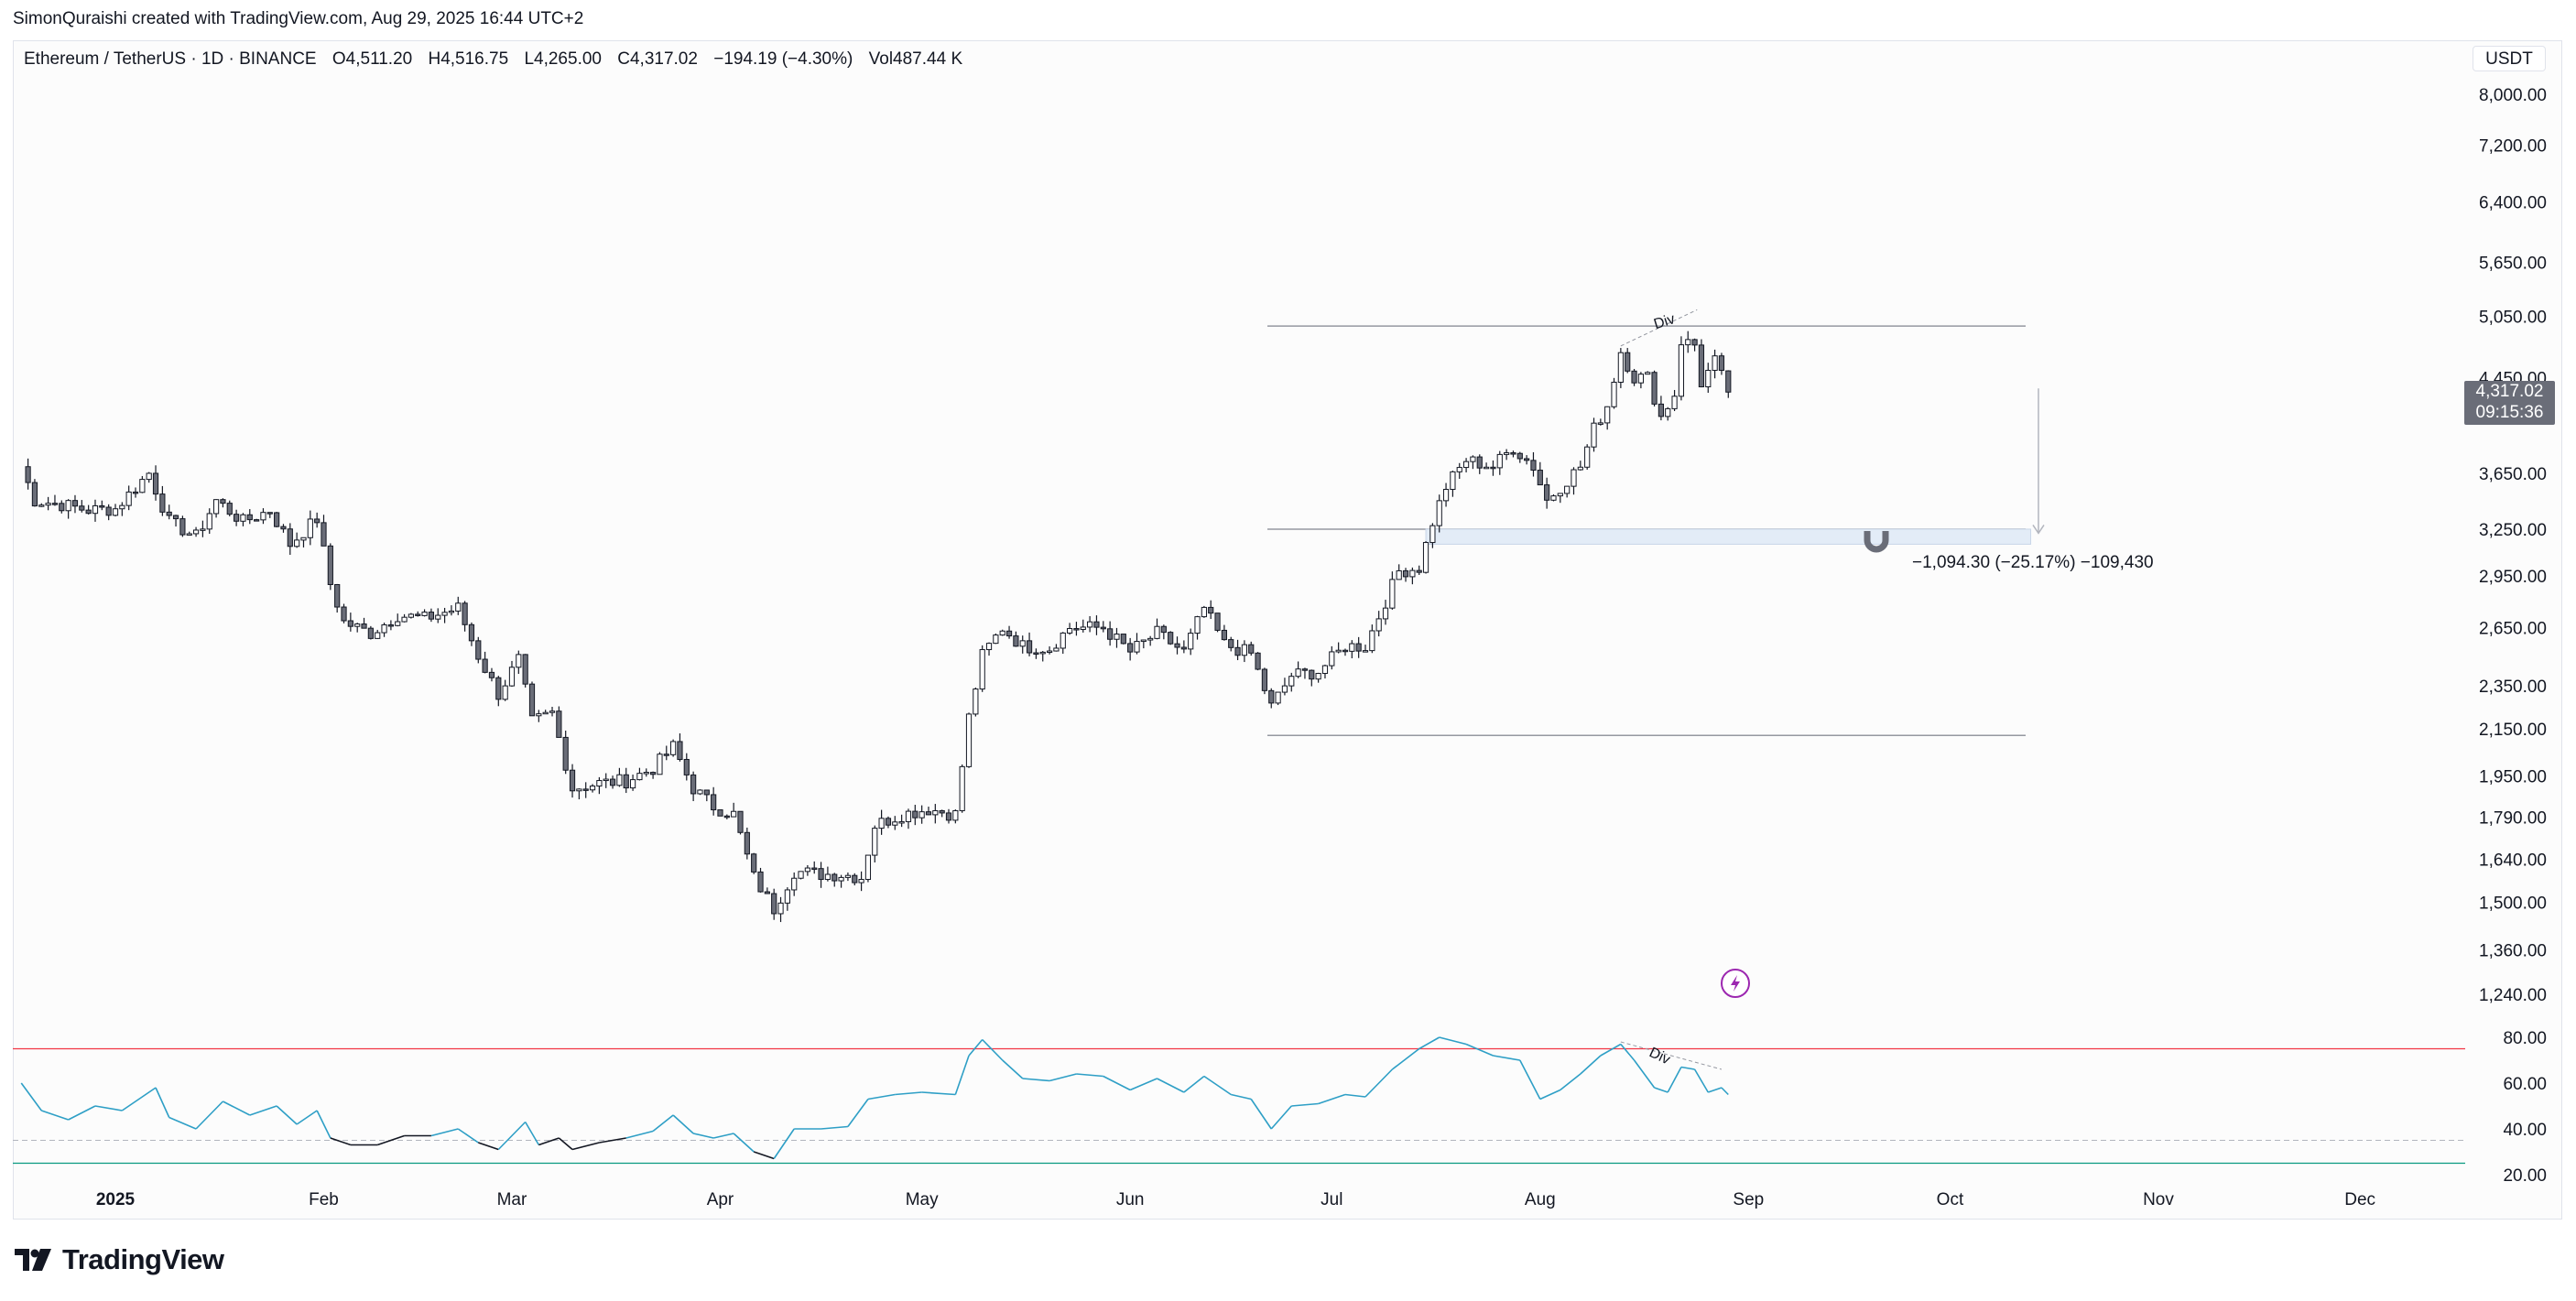 This screenshot has width=2576, height=1301. I want to click on price-axis-tick-label: 6,400.00, so click(2513, 203).